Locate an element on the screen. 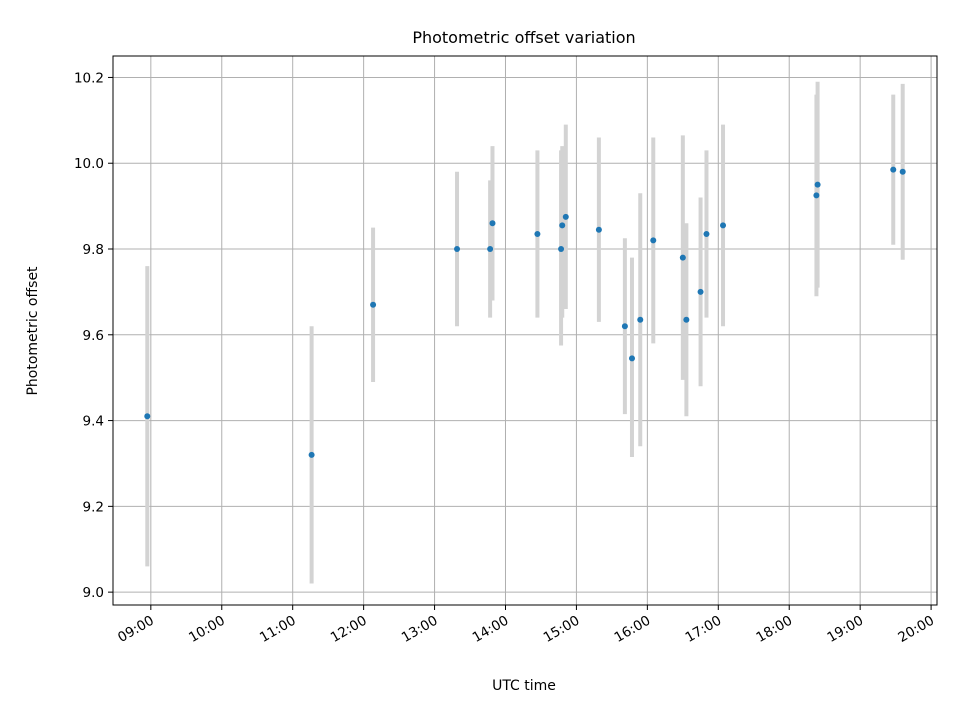 The height and width of the screenshot is (720, 960). y-tick-label: 9.0 is located at coordinates (93, 593).